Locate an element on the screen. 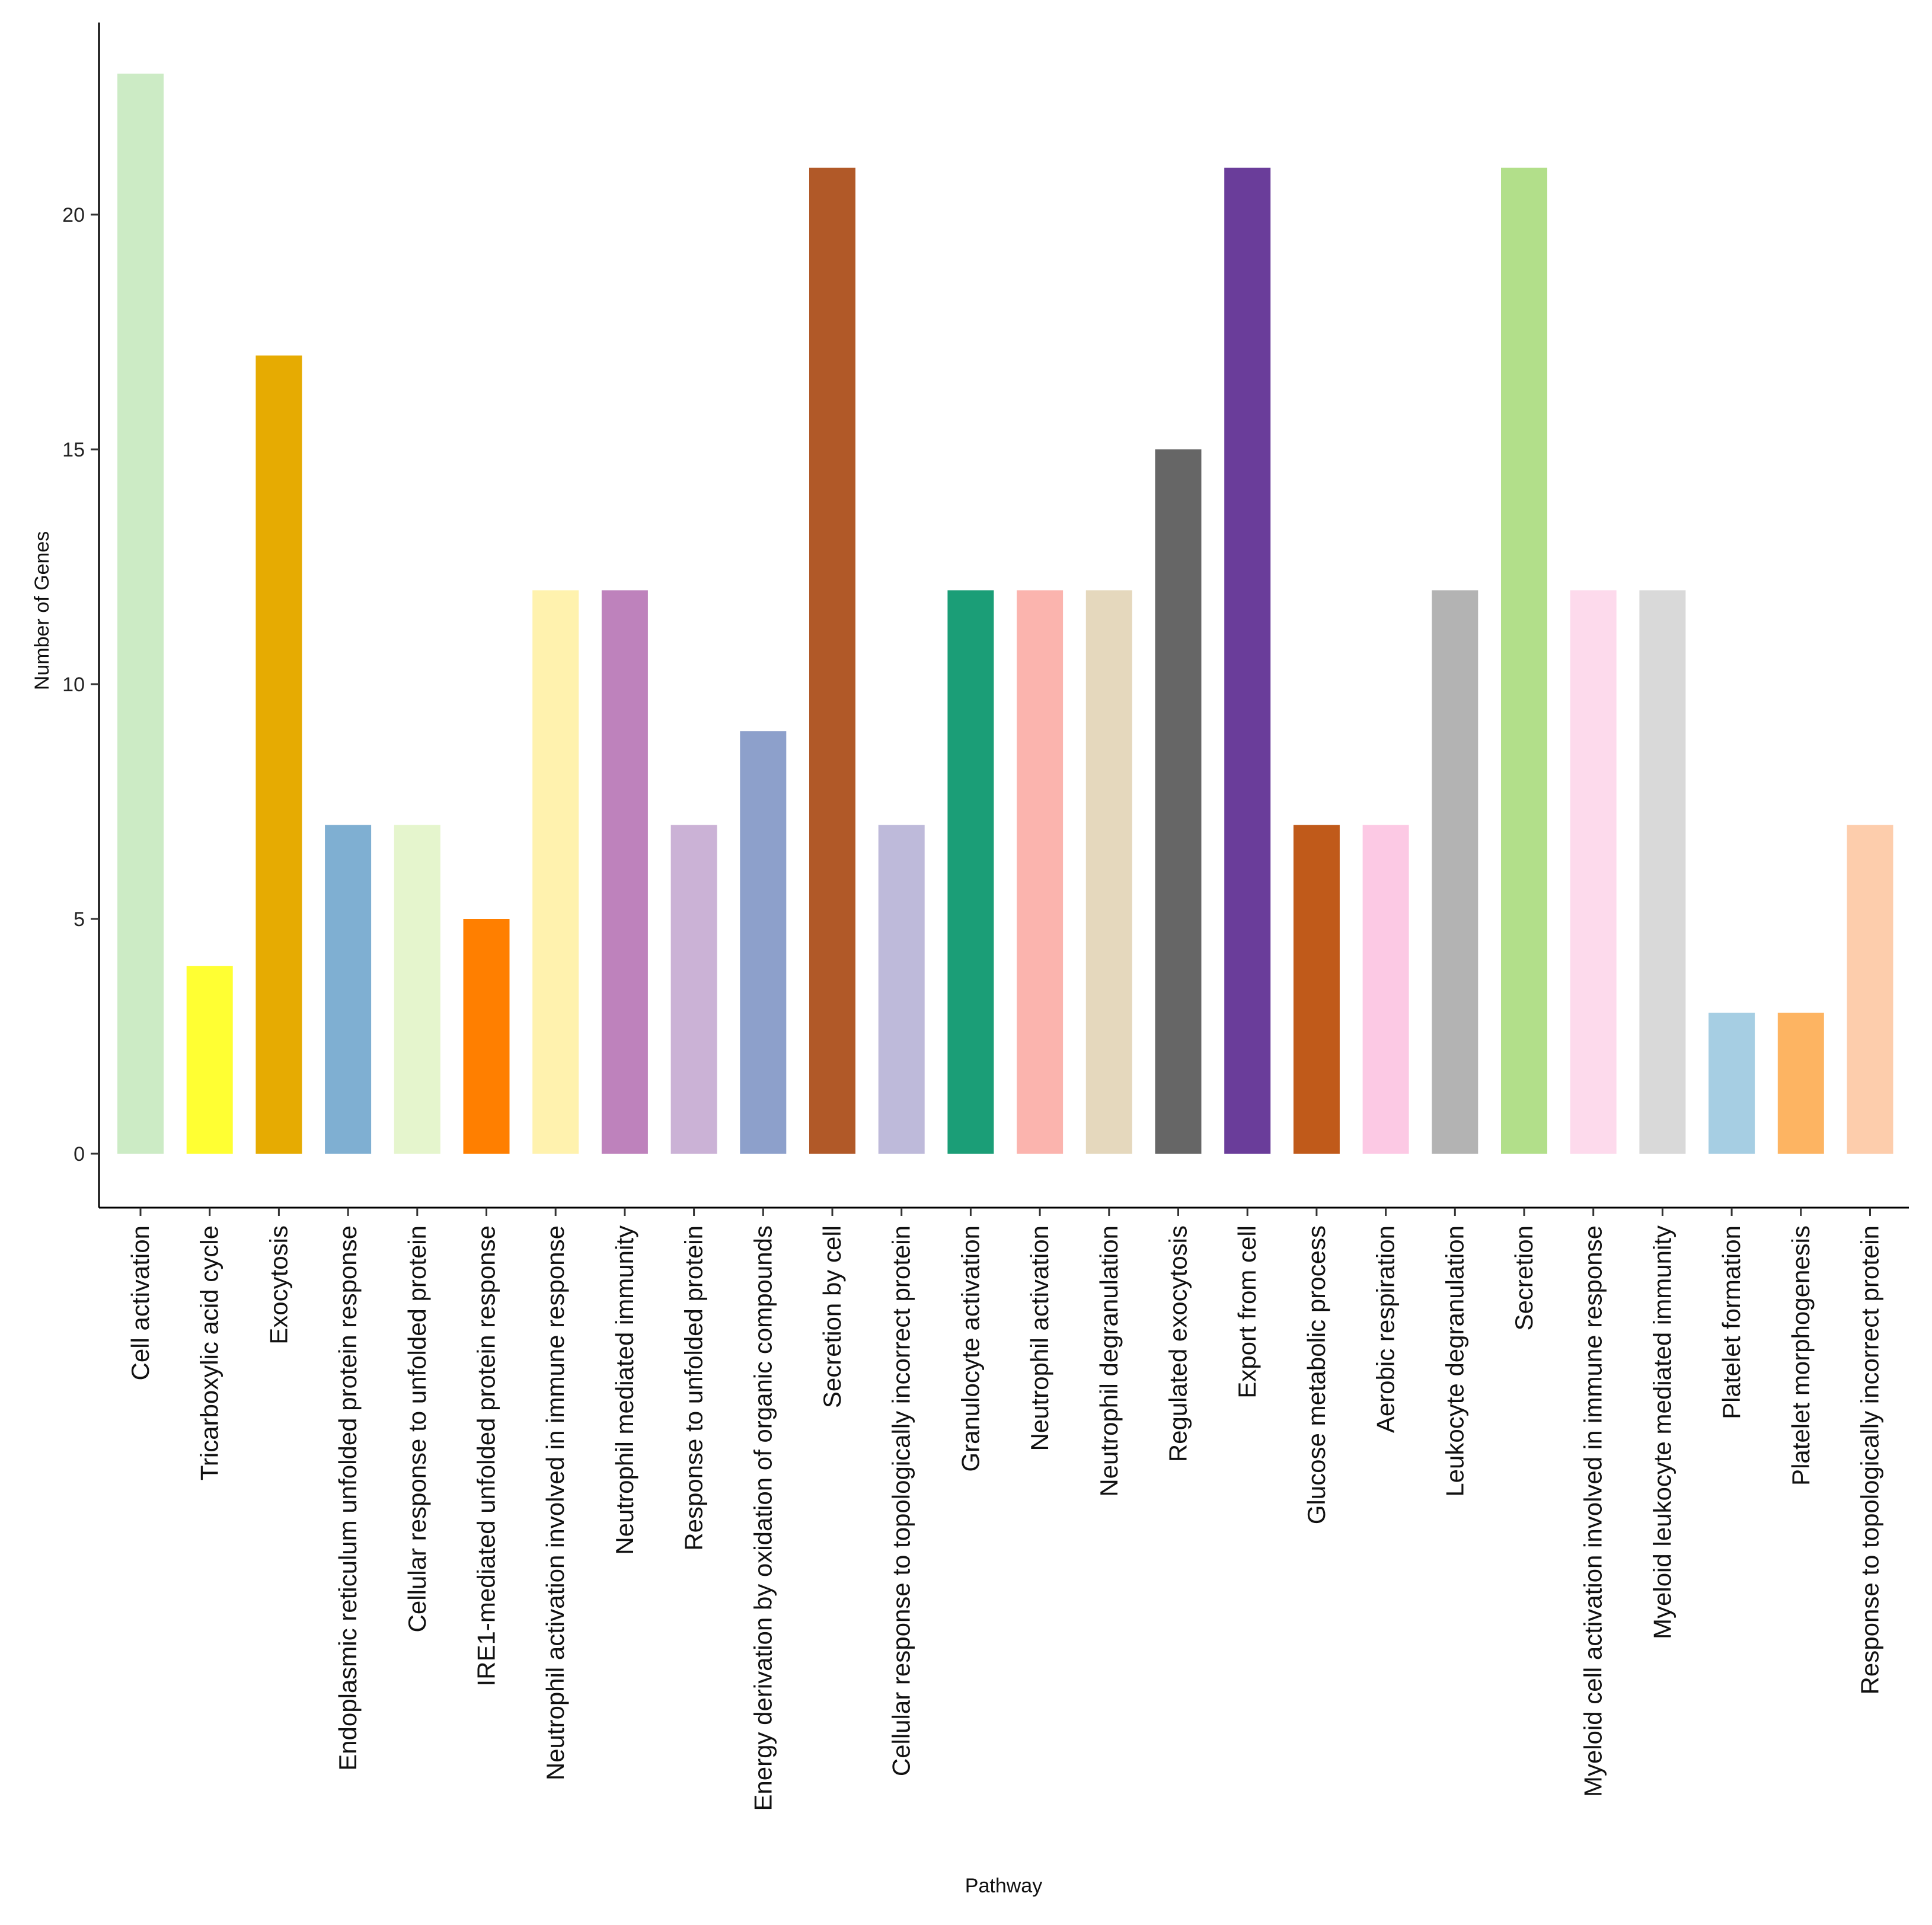 The height and width of the screenshot is (1925, 1932). x-tick-label: Glucose metabolic process is located at coordinates (1316, 1374).